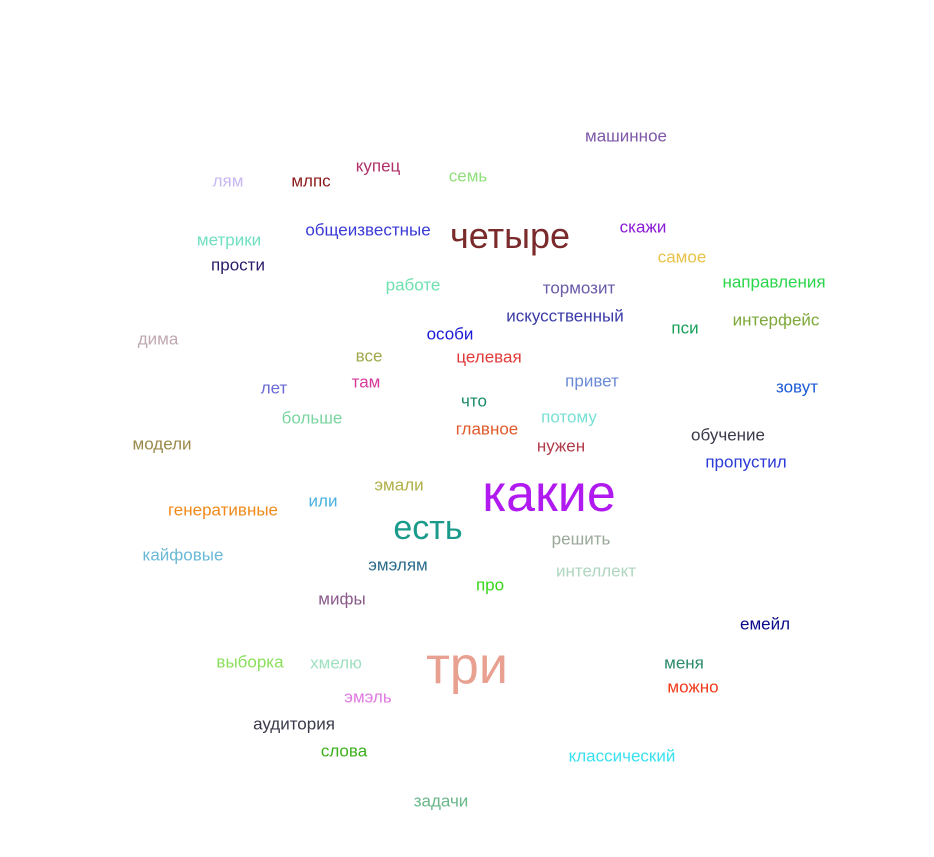 This screenshot has width=934, height=857. What do you see at coordinates (510, 235) in the screenshot?
I see `word: четыре` at bounding box center [510, 235].